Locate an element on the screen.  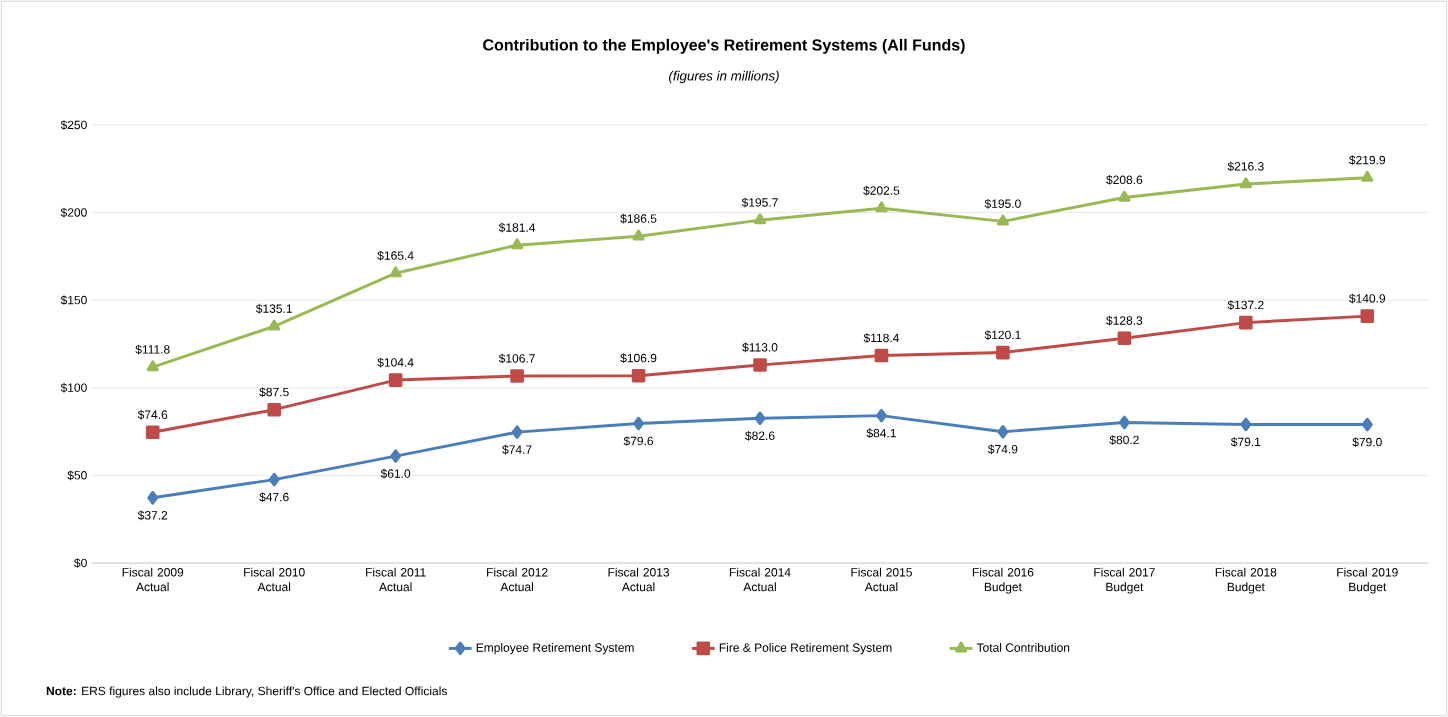
legend-label: Employee Retirement System is located at coordinates (555, 649).